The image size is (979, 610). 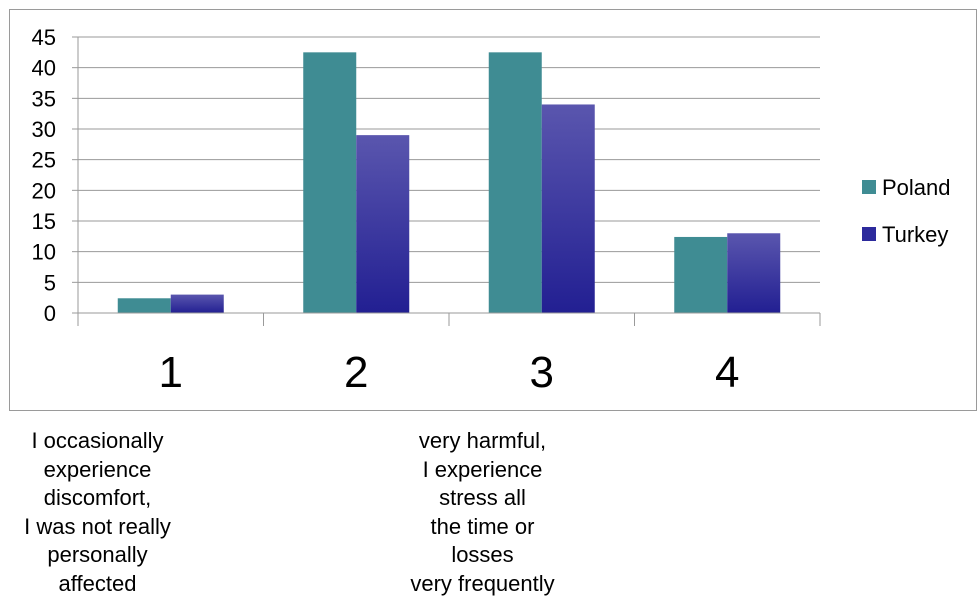 What do you see at coordinates (44, 98) in the screenshot?
I see `y-tick-label: 35` at bounding box center [44, 98].